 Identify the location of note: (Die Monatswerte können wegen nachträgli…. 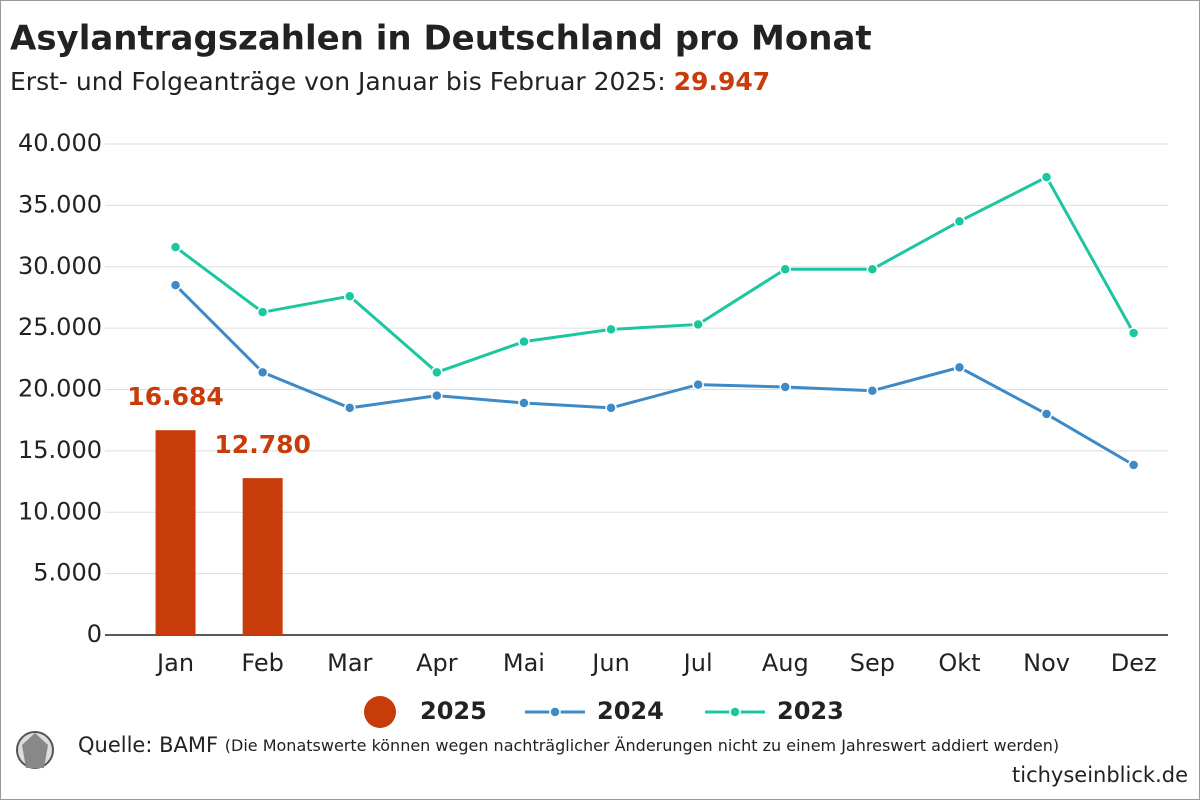
(642, 745).